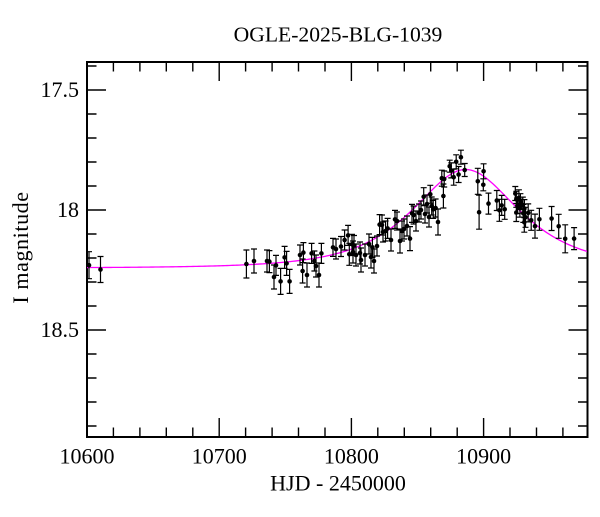 The height and width of the screenshot is (517, 600). I want to click on svg-text: 10900, so click(483, 456).